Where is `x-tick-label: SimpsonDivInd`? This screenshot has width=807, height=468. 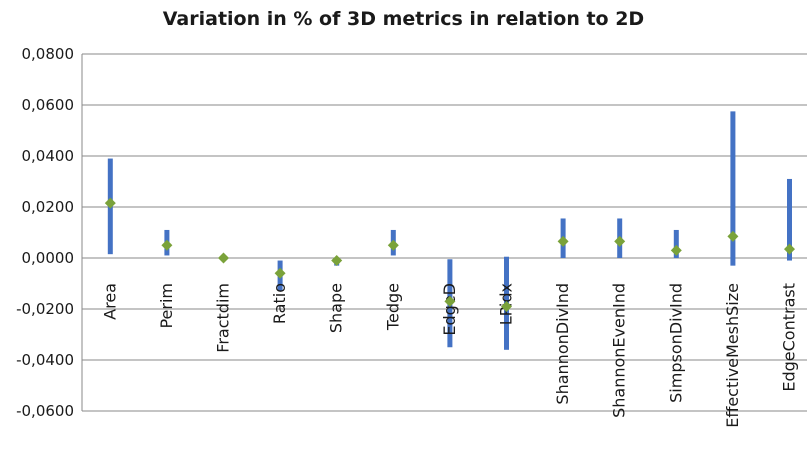
x-tick-label: SimpsonDivInd is located at coordinates (675, 343).